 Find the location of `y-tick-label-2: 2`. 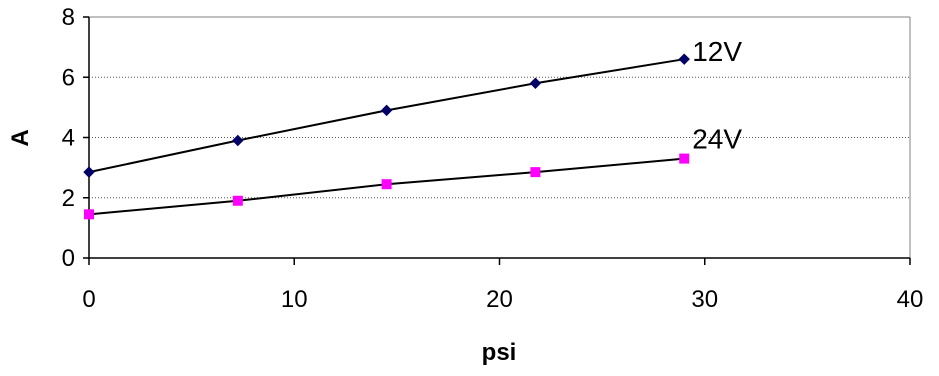

y-tick-label-2: 2 is located at coordinates (68, 198).